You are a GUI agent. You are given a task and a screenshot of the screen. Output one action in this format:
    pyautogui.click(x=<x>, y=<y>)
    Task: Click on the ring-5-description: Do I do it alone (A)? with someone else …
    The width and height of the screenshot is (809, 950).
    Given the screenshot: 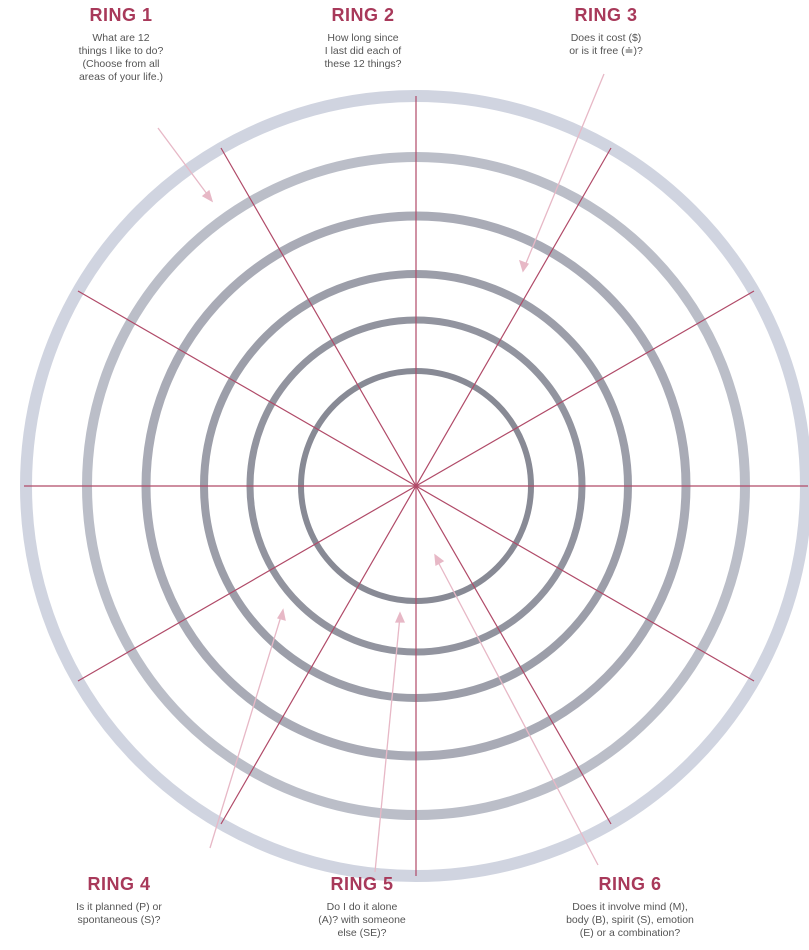 What is the action you would take?
    pyautogui.click(x=362, y=920)
    